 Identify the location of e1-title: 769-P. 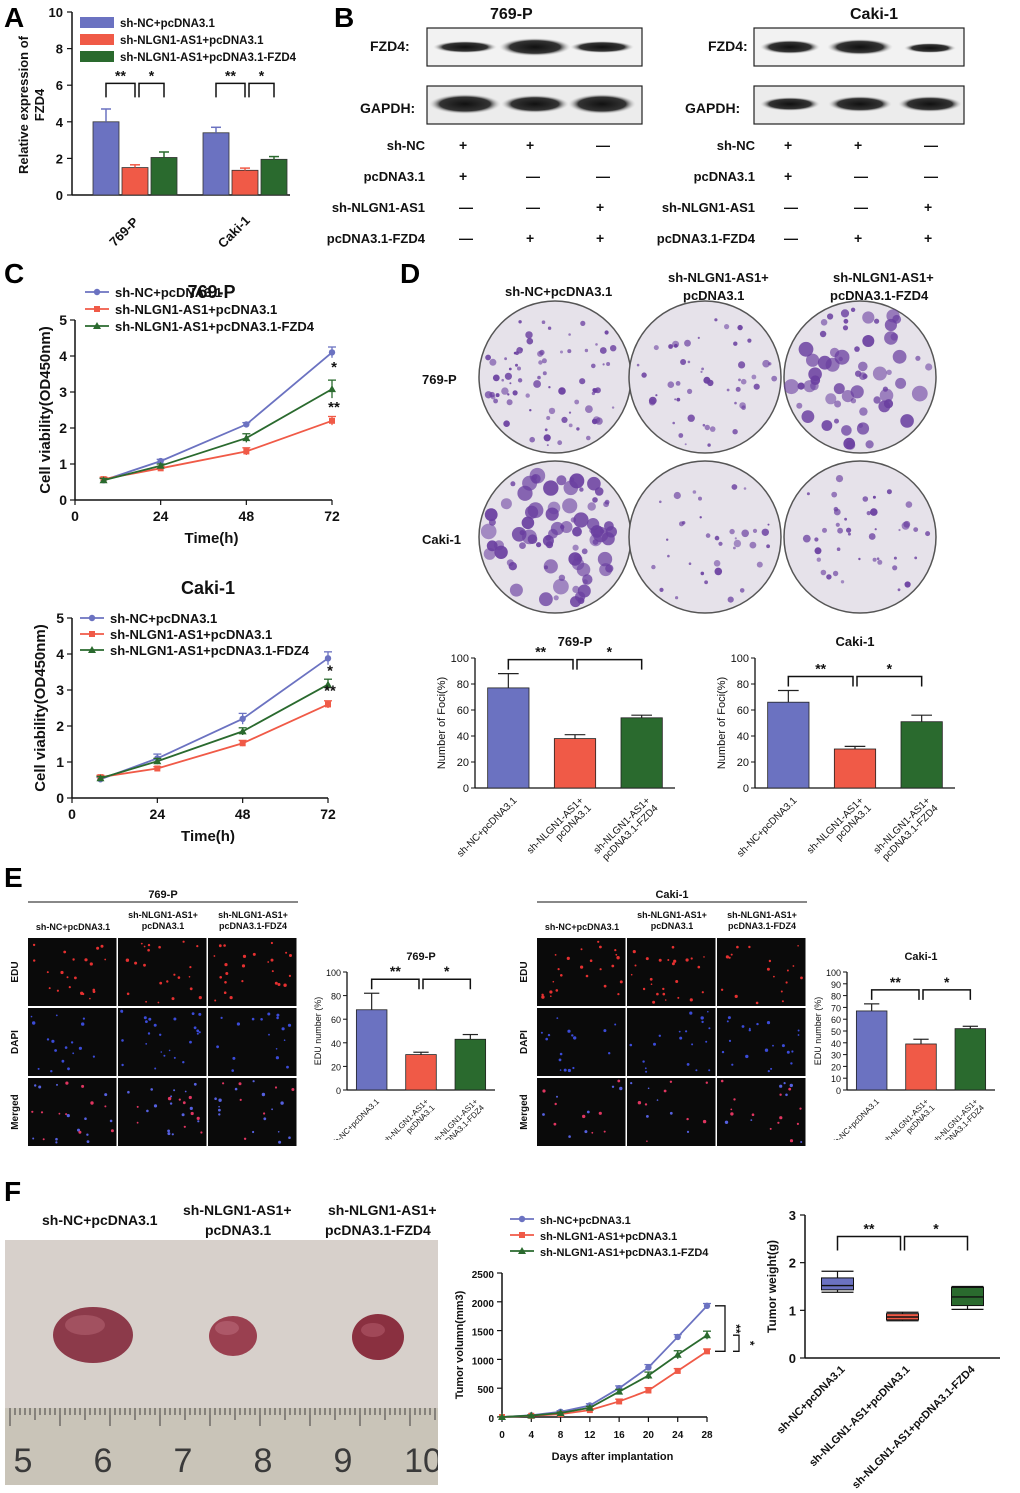
(420, 957).